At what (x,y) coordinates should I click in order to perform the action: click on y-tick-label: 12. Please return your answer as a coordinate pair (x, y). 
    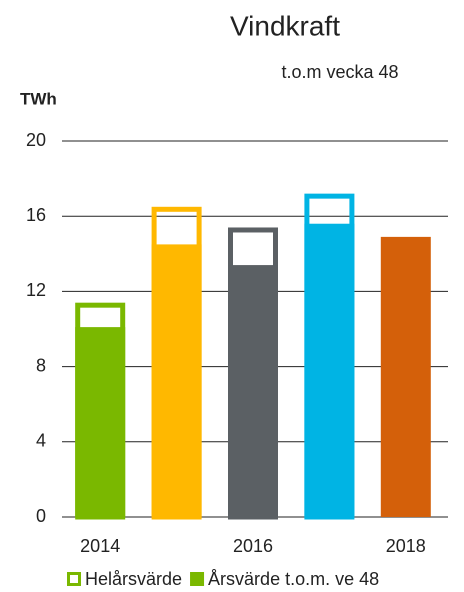
    Looking at the image, I should click on (36, 290).